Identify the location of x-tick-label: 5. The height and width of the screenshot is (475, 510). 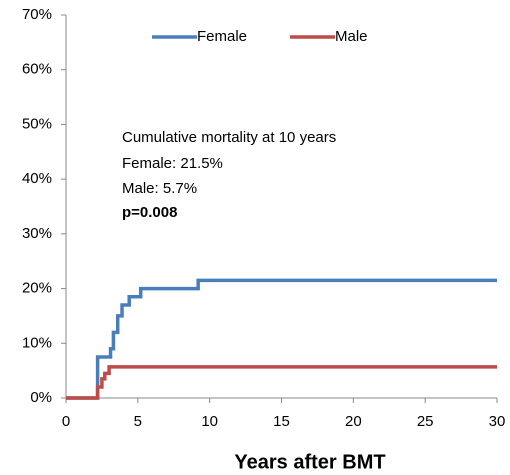
(138, 421).